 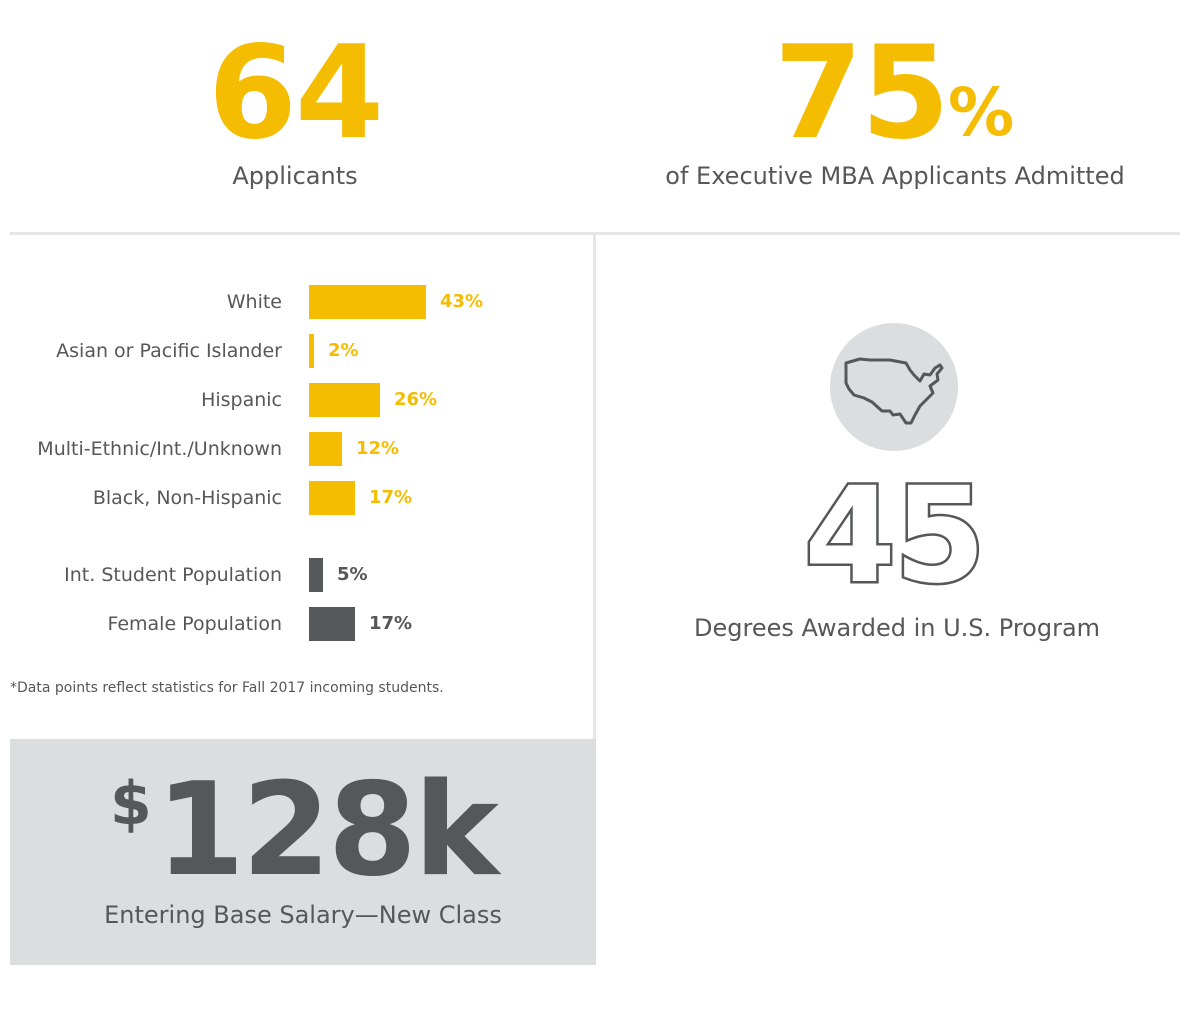 What do you see at coordinates (594, 600) in the screenshot?
I see `vertical-divider` at bounding box center [594, 600].